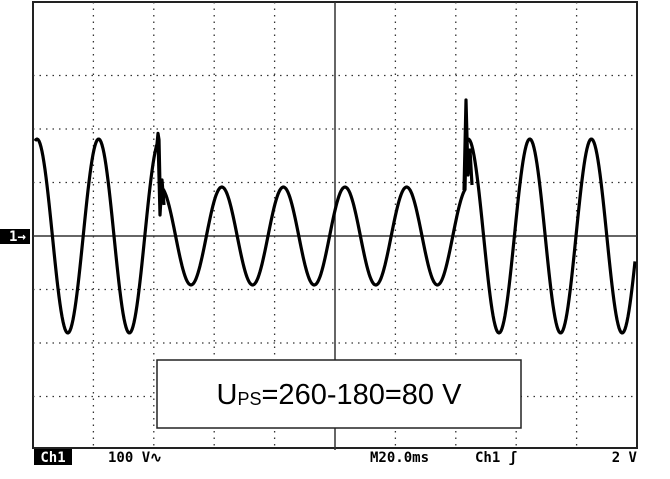 This screenshot has width=670, height=479. What do you see at coordinates (135, 458) in the screenshot?
I see `status-scale: 100 V∿` at bounding box center [135, 458].